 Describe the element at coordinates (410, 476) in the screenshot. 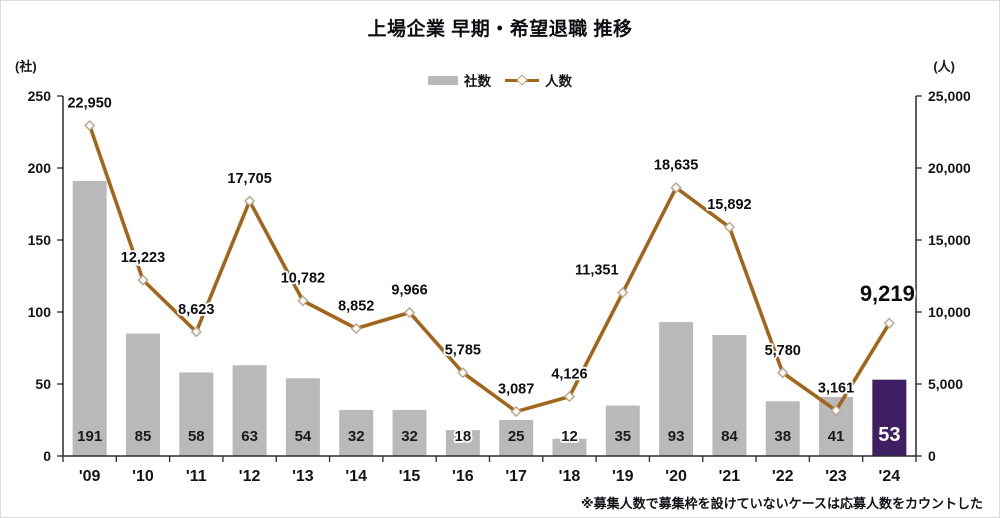

I see `x-tick-label-15: '15` at that location.